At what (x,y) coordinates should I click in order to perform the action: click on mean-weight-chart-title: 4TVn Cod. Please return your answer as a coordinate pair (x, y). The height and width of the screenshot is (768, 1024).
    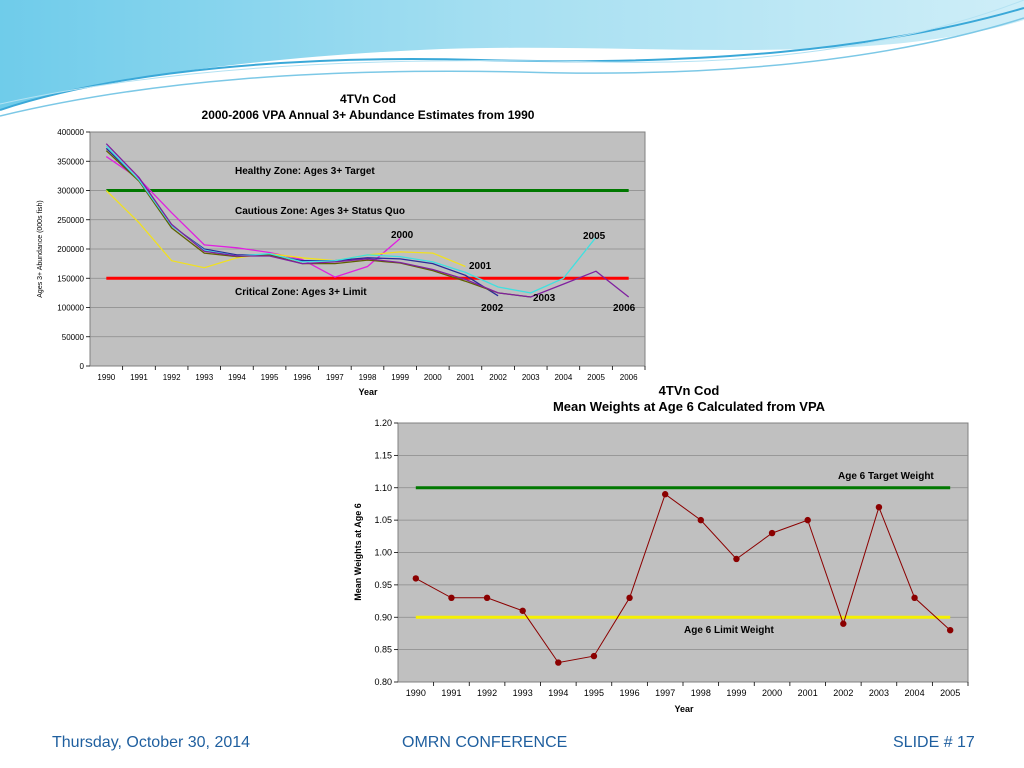
    Looking at the image, I should click on (689, 390).